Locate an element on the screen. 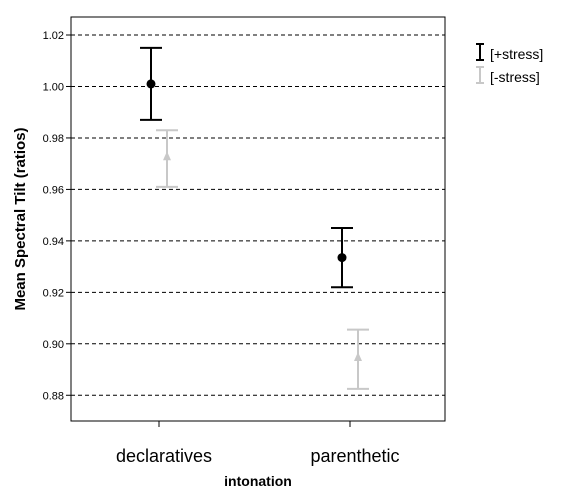 This screenshot has height=487, width=561. y-tick-label: 1.02 is located at coordinates (53, 36).